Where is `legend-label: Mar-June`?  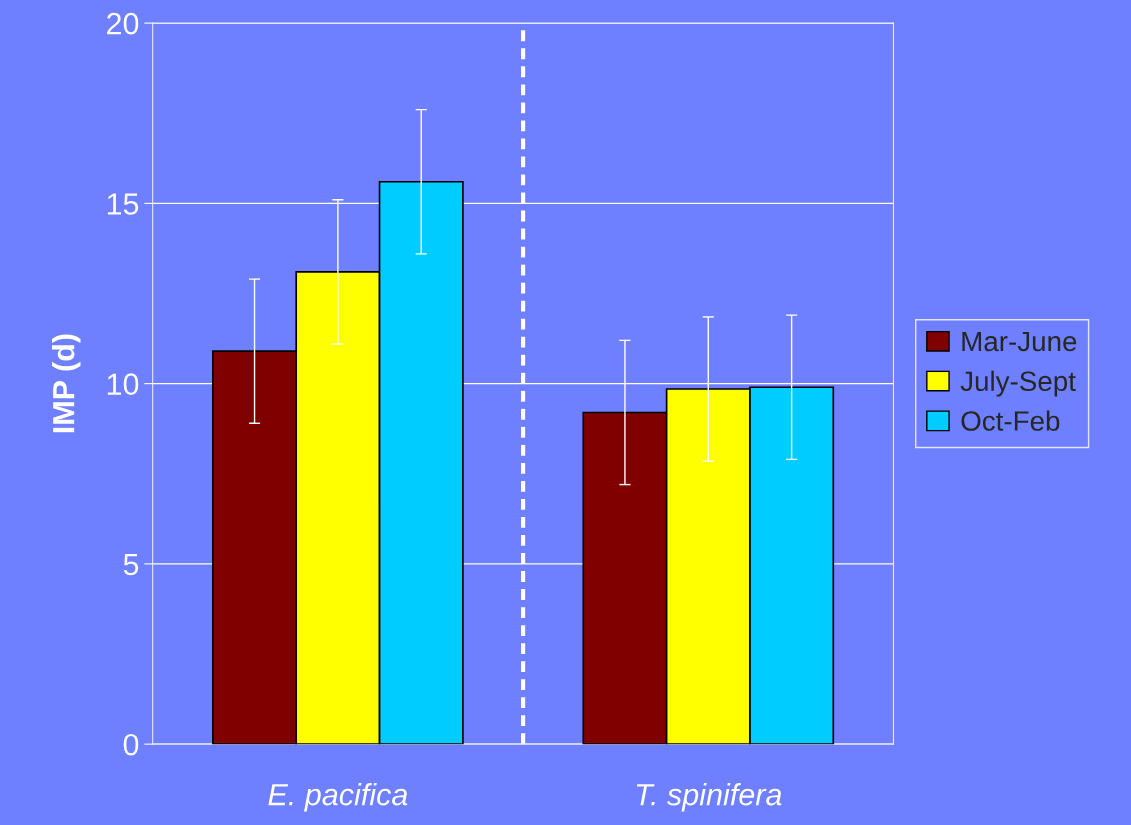
legend-label: Mar-June is located at coordinates (1019, 341).